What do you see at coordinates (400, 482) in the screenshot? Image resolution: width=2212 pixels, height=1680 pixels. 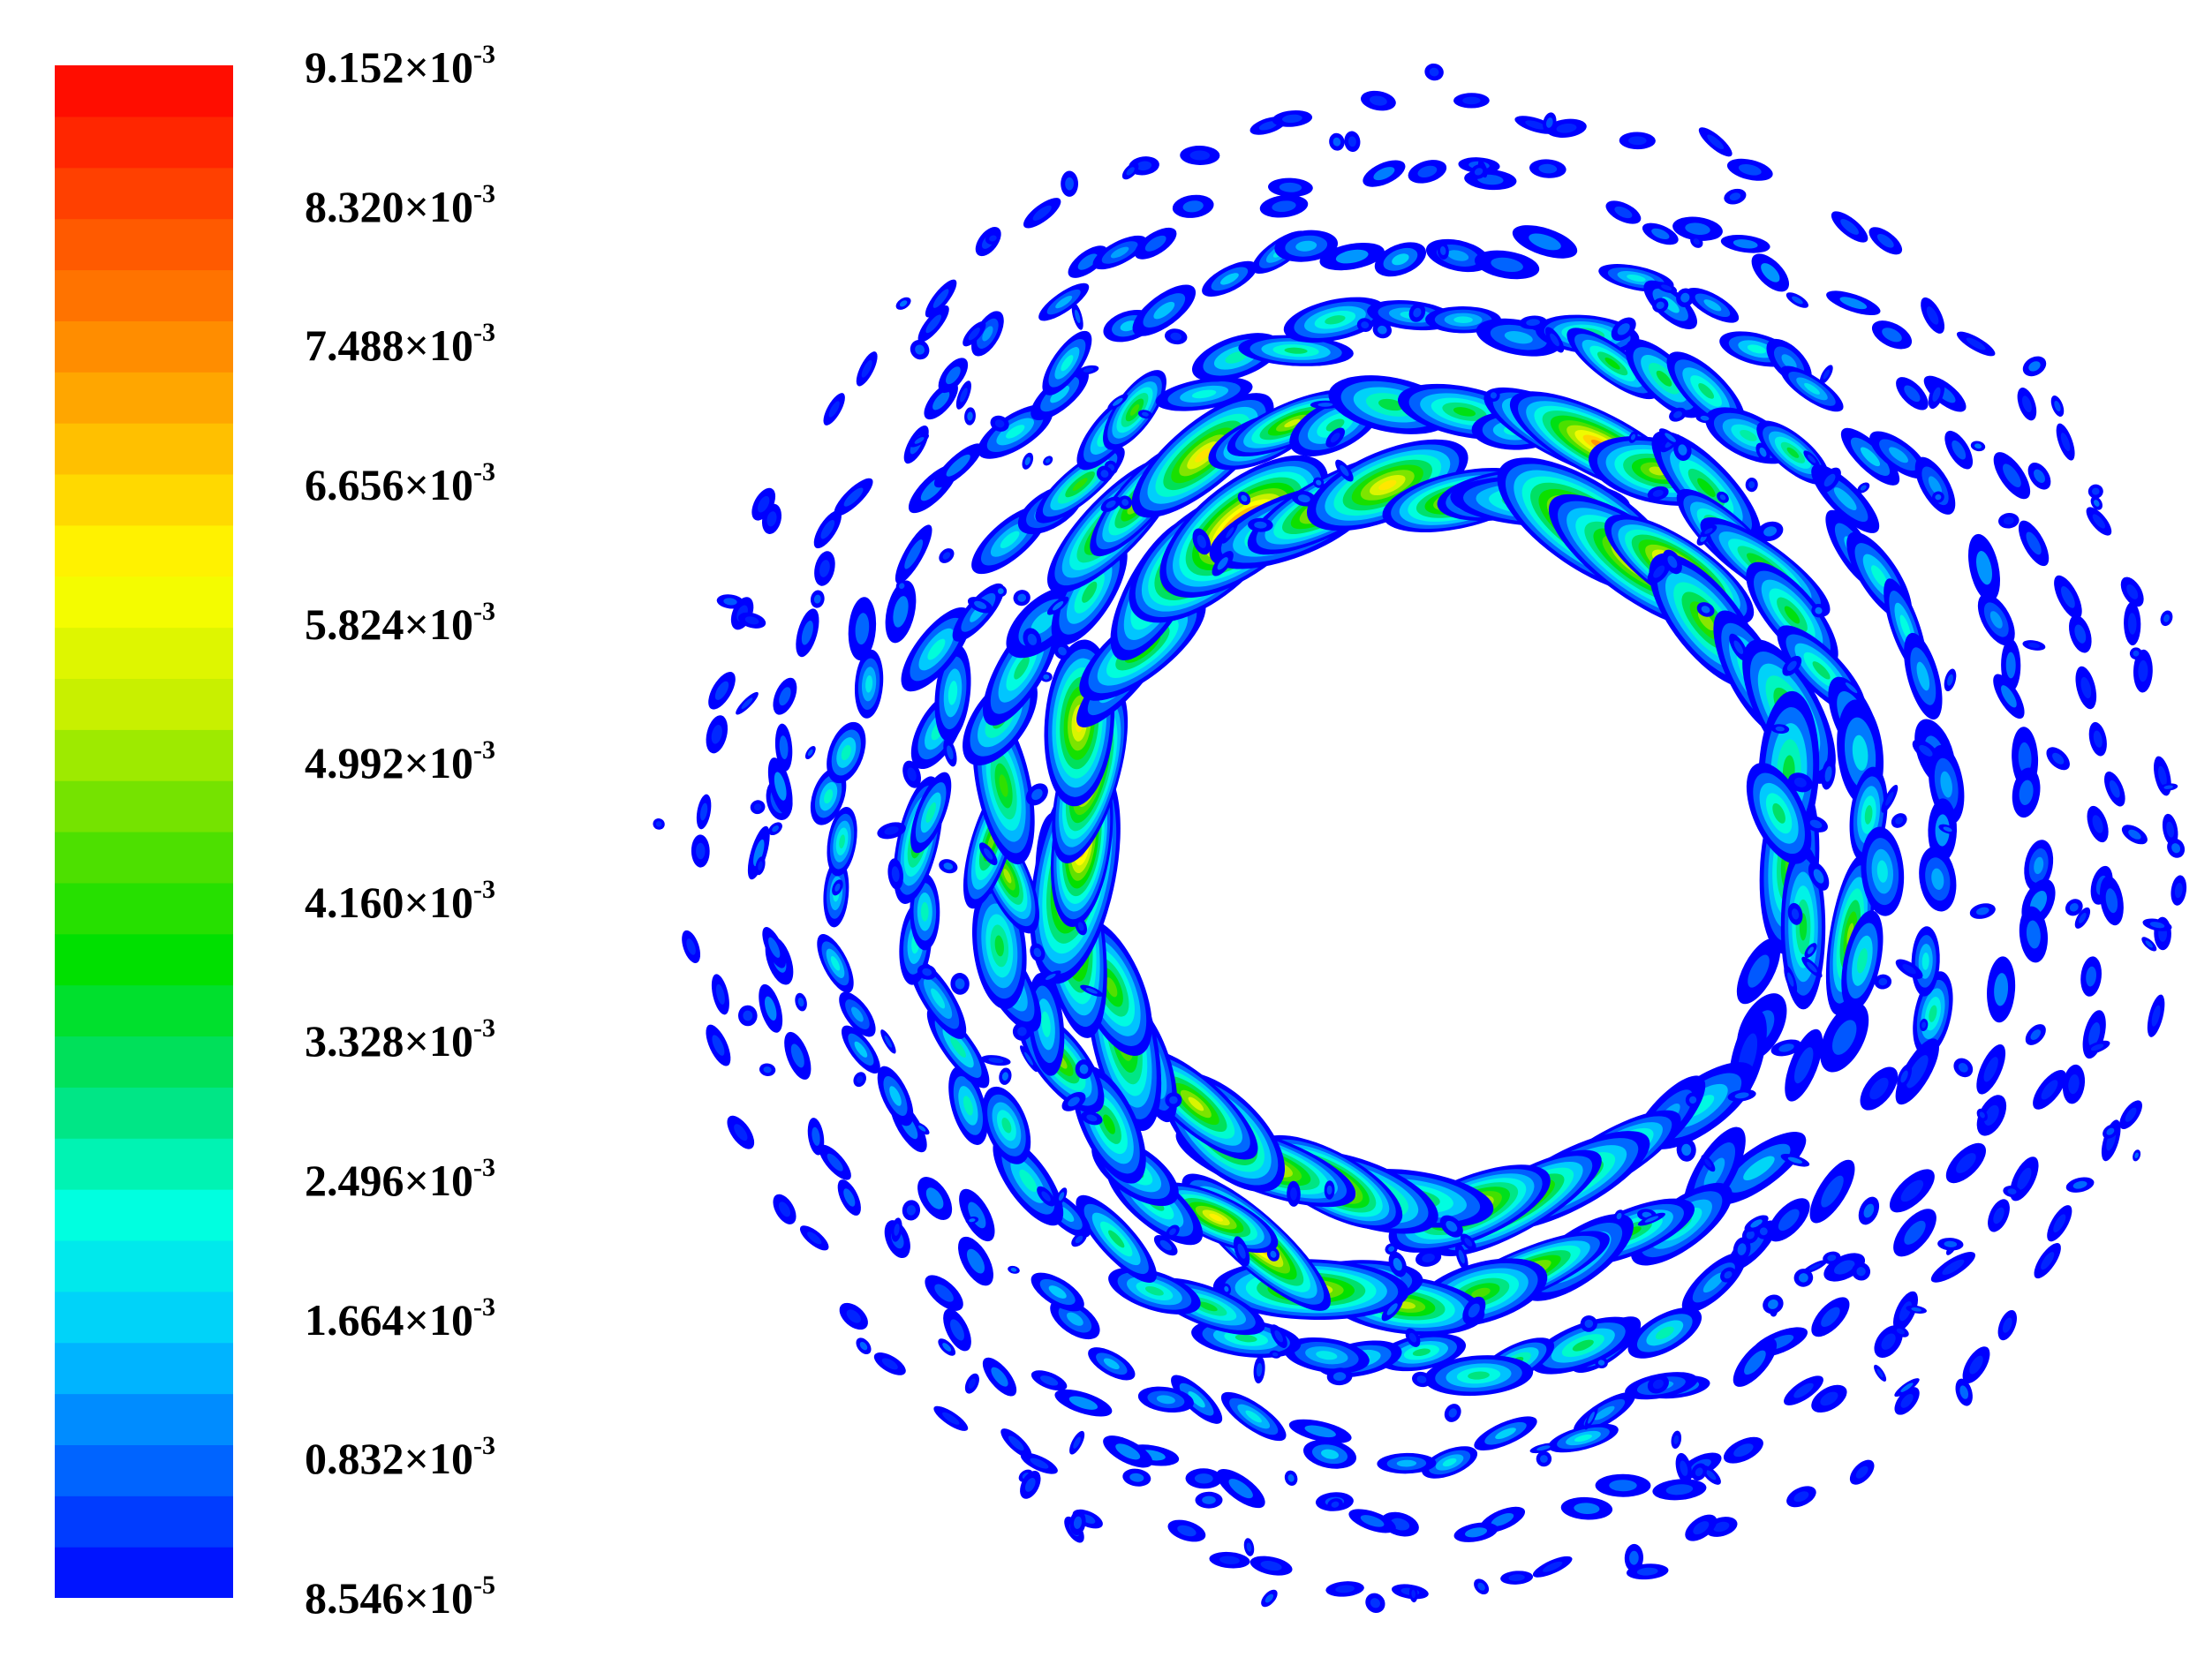 I see `colorbar-tick-label: 6.656×10⁻³` at bounding box center [400, 482].